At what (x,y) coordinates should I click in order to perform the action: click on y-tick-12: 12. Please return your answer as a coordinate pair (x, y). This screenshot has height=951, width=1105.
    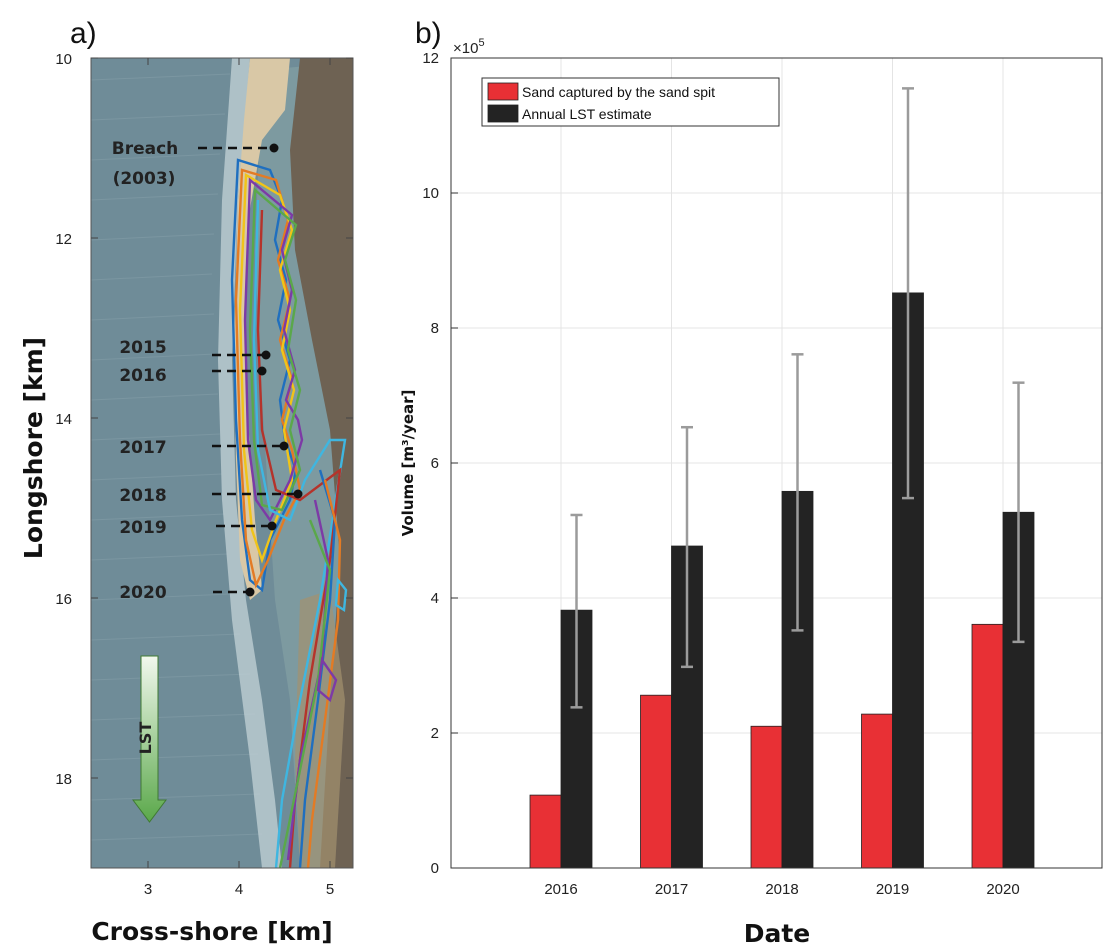
    Looking at the image, I should click on (430, 58).